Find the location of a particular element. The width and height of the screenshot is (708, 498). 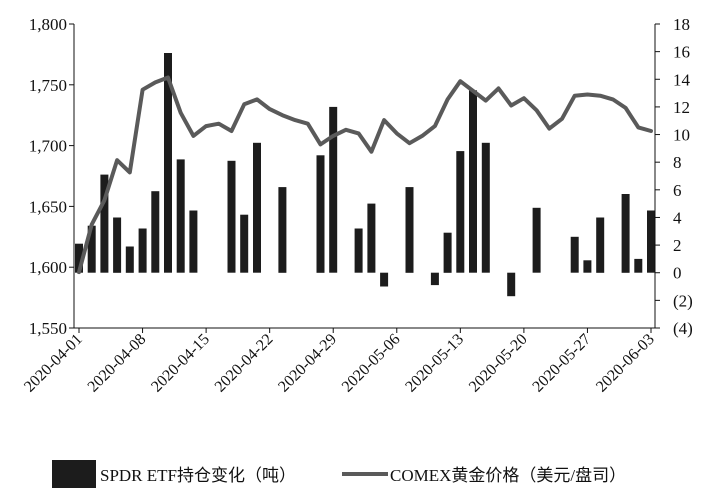

legend: SPDR ETF持仓变化（吨） COMEX黄金价格（美元/盘司） is located at coordinates (339, 474).